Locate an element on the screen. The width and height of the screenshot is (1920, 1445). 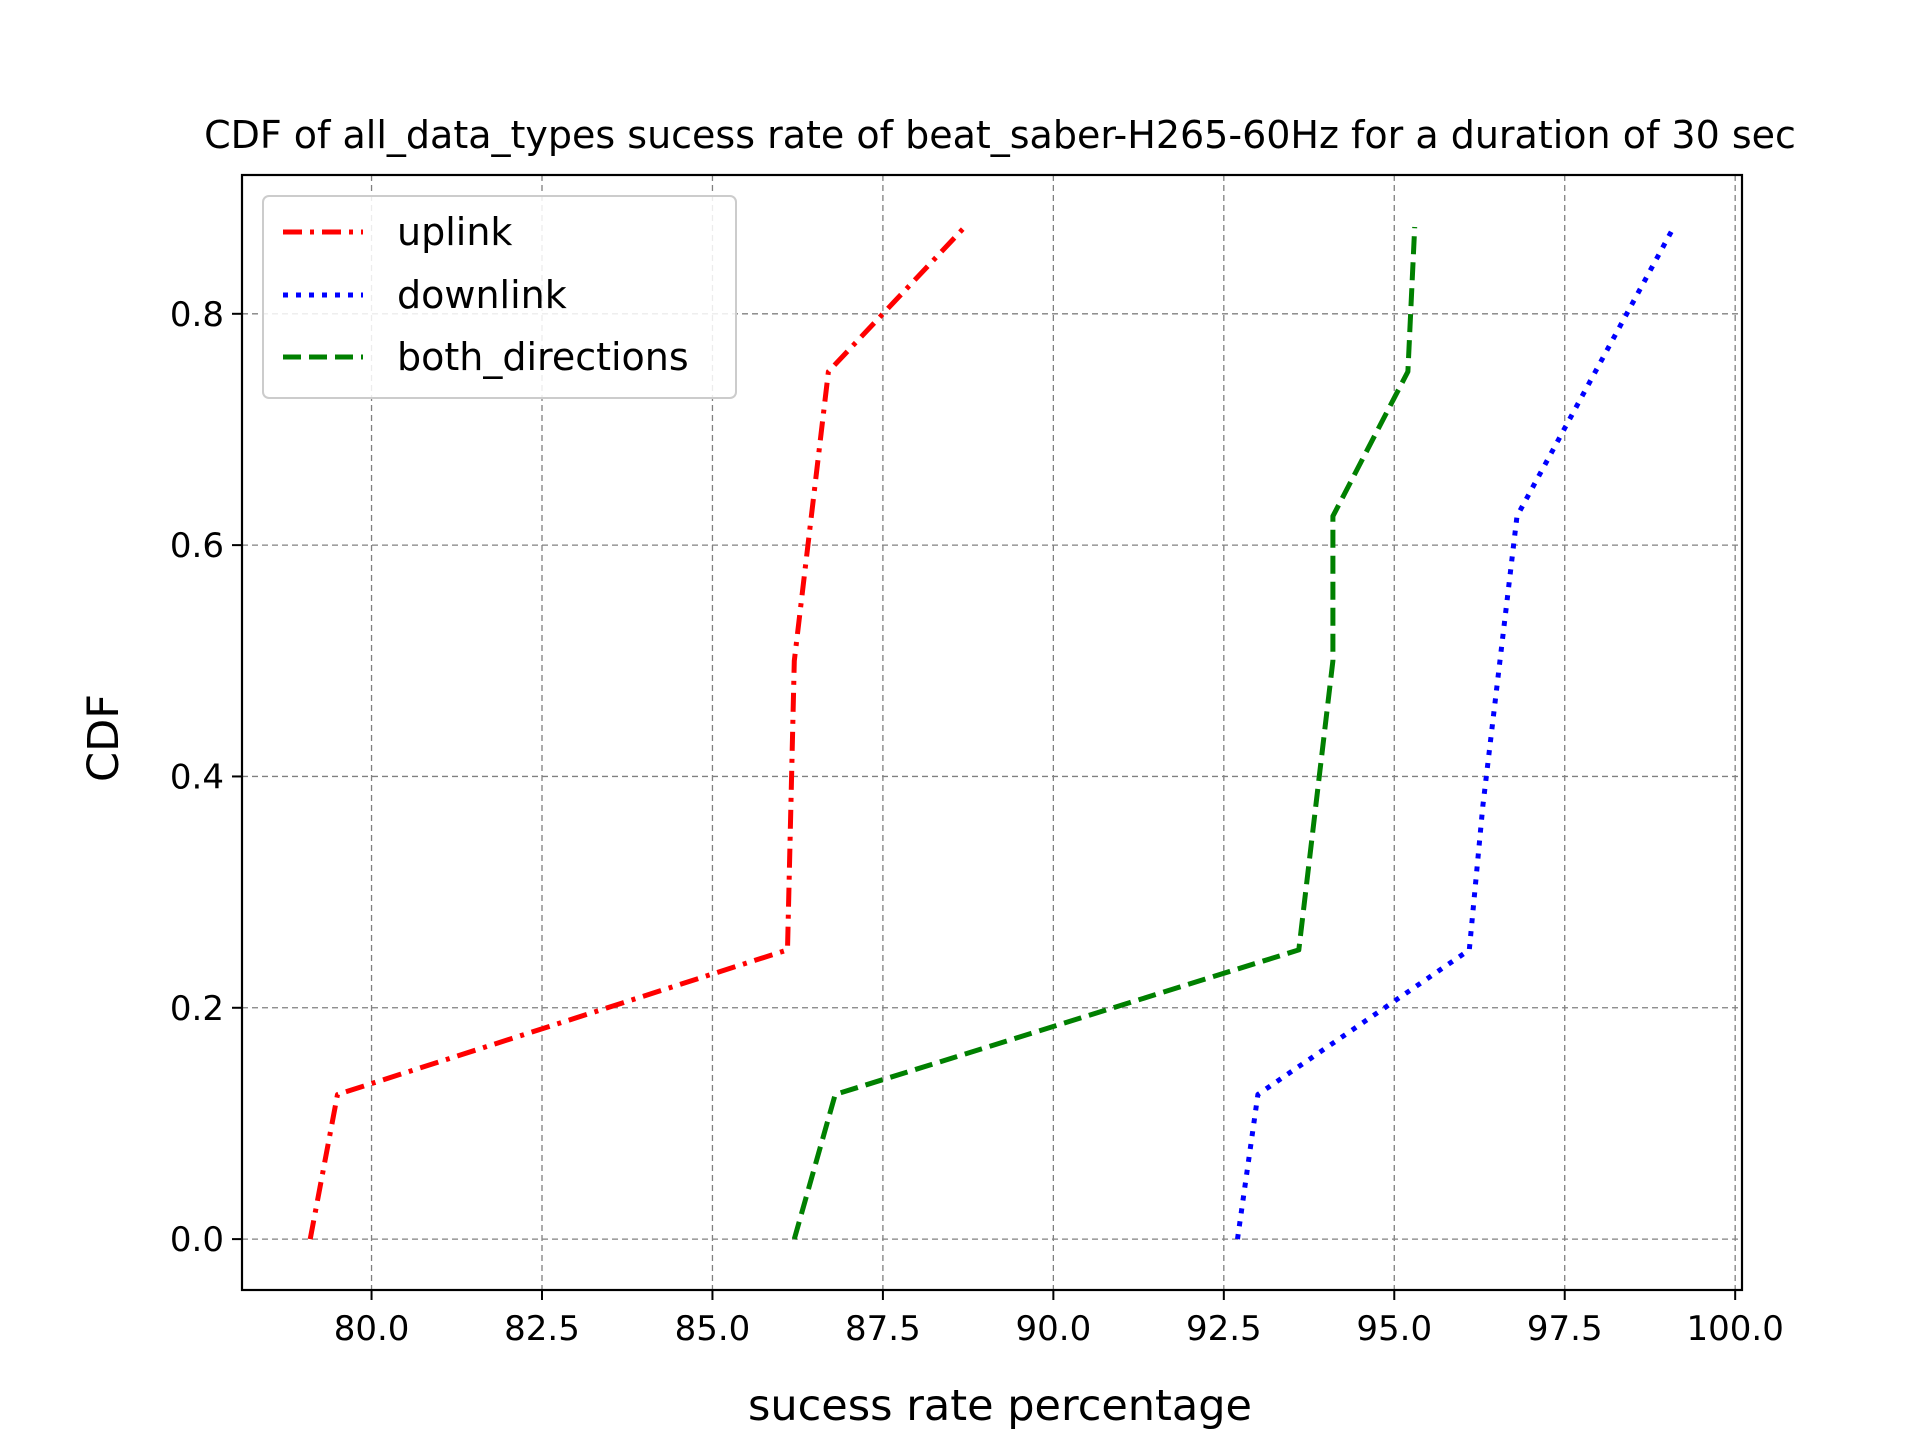
y-tick-label: 0.8 is located at coordinates (197, 315).